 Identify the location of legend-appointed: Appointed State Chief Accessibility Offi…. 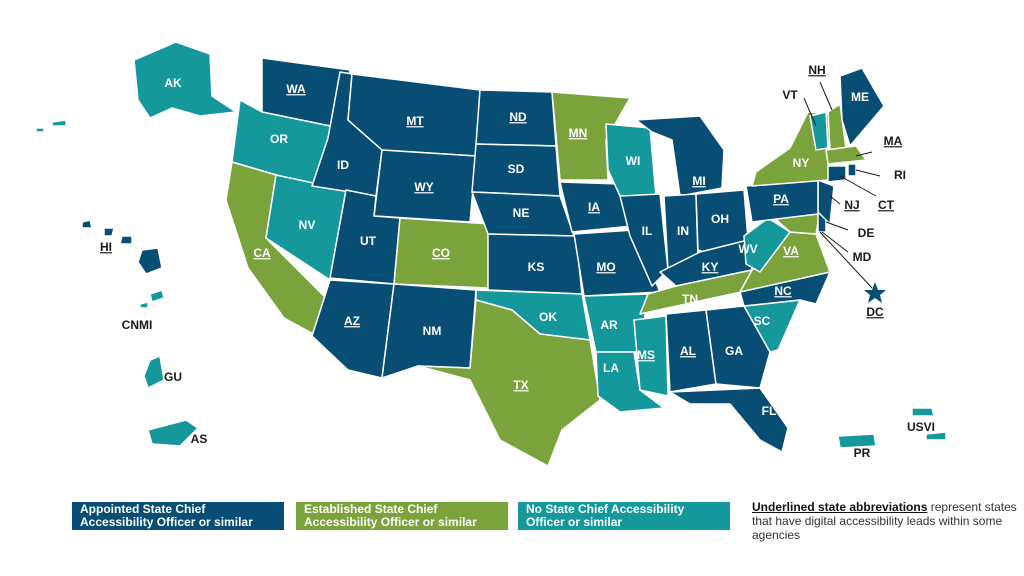
(178, 516).